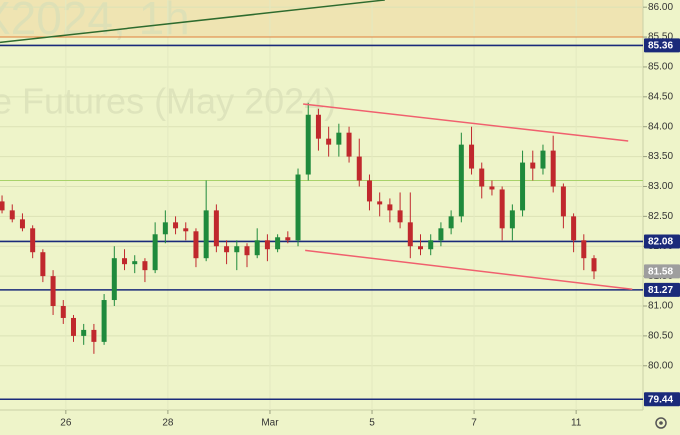 The image size is (680, 435). I want to click on y-tick-label: 81.00, so click(660, 306).